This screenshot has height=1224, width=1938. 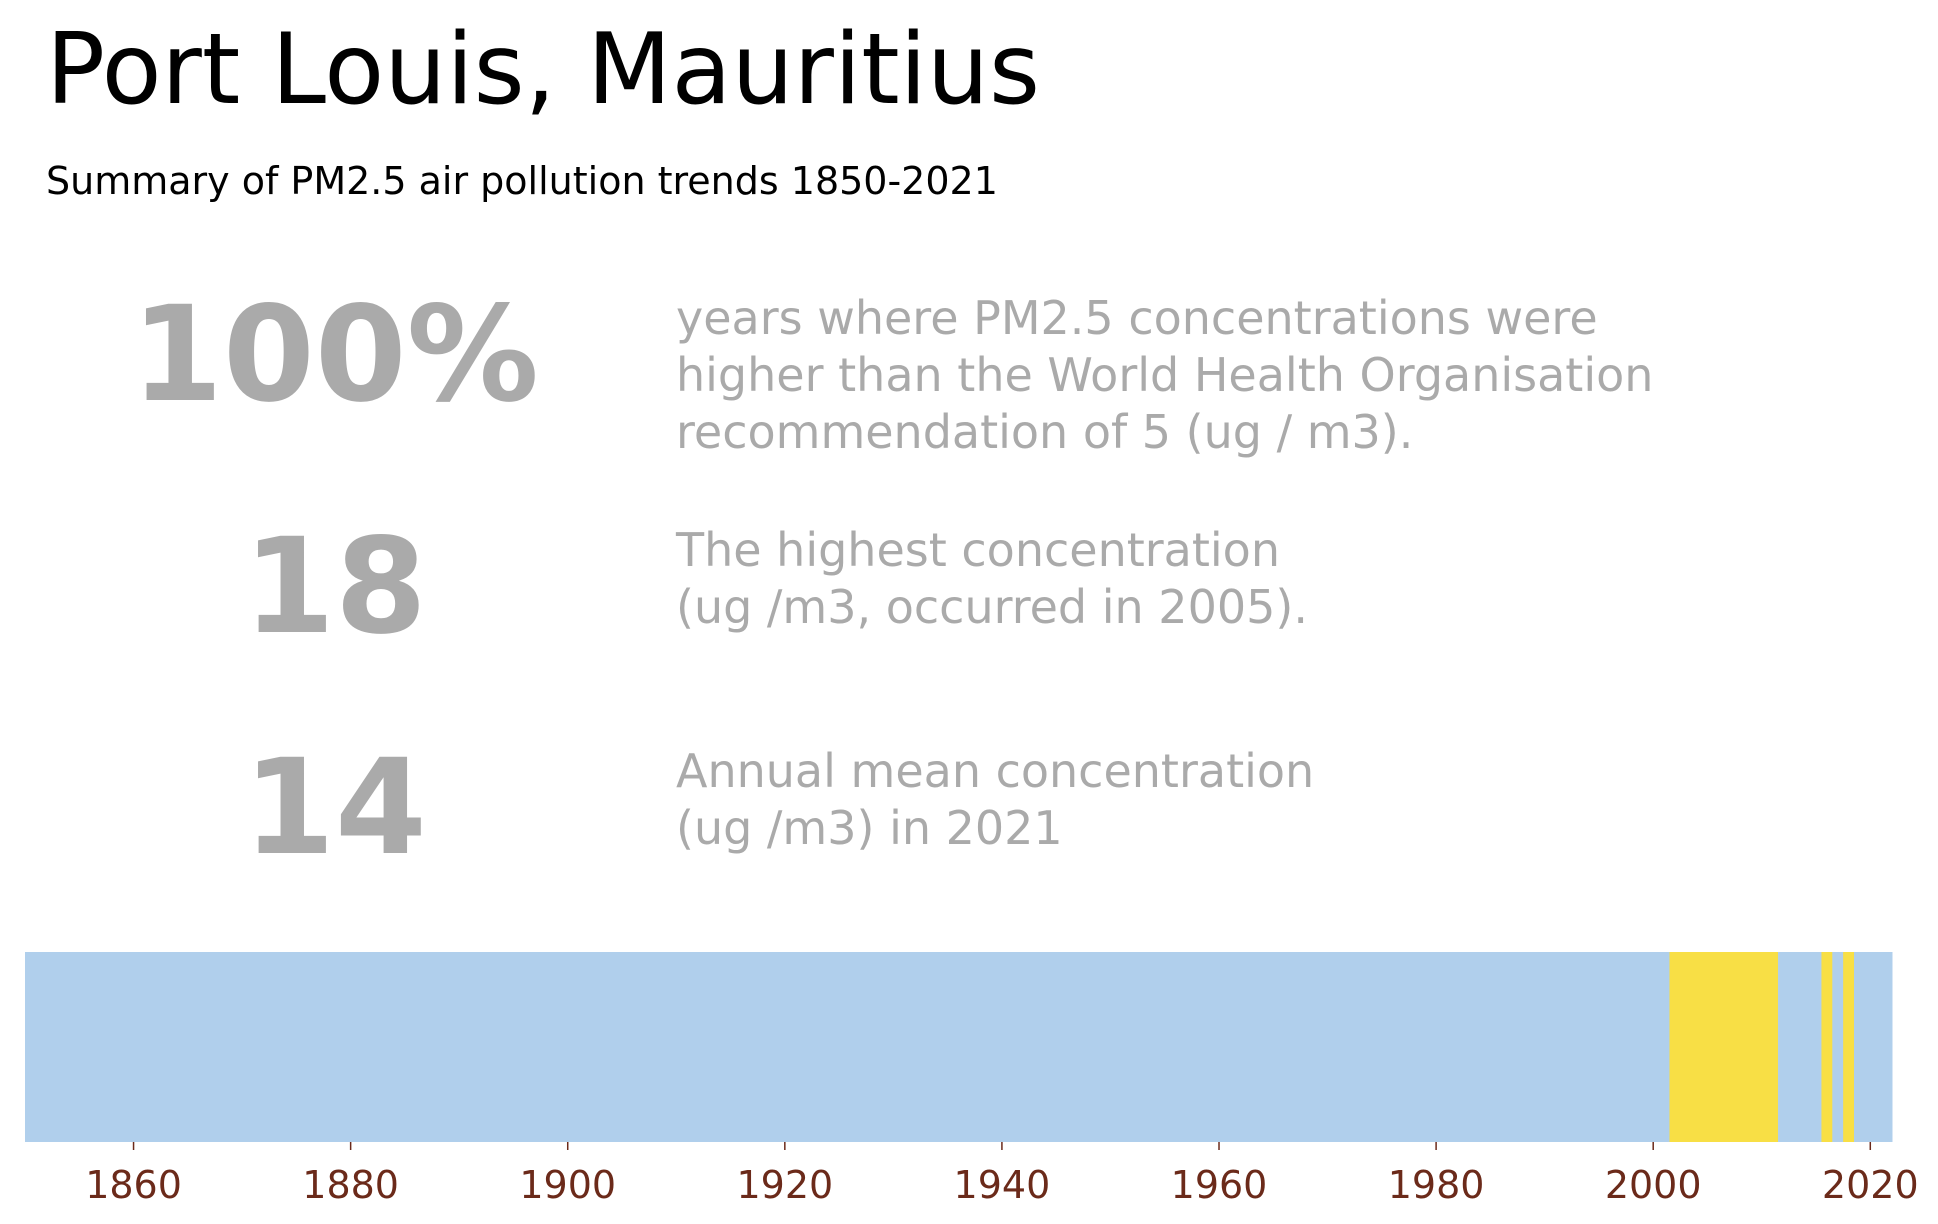 I want to click on timeline-axis: 1860 1880 1900 1920 1940 1960 1980 2000 2020, so click(x=1002, y=1174).